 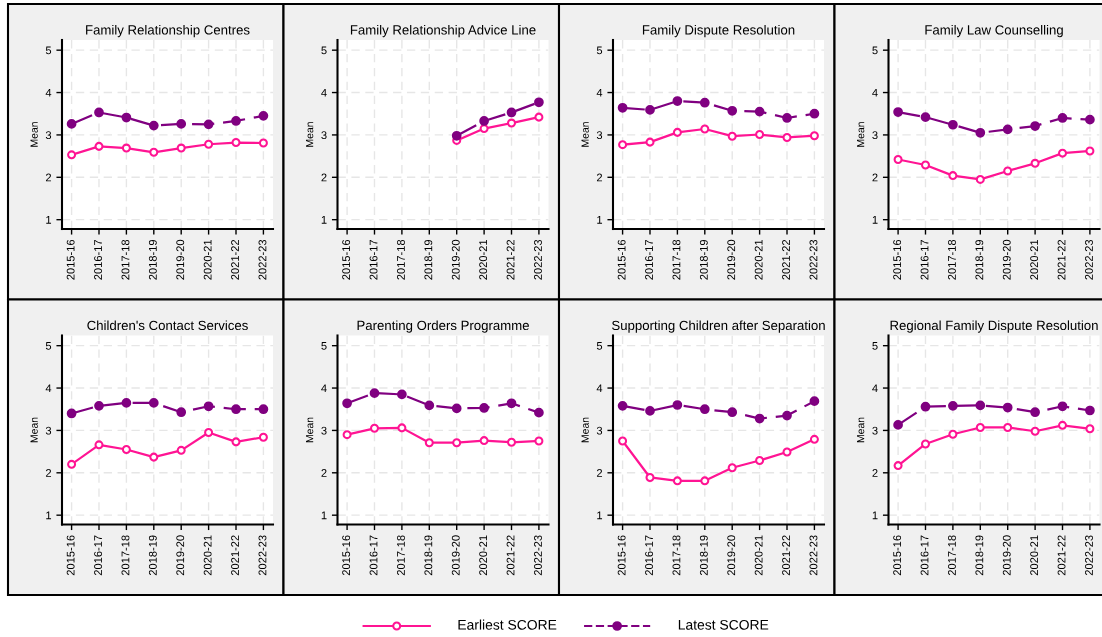 I want to click on chart-title: Family Relationship Centres, so click(x=168, y=31).